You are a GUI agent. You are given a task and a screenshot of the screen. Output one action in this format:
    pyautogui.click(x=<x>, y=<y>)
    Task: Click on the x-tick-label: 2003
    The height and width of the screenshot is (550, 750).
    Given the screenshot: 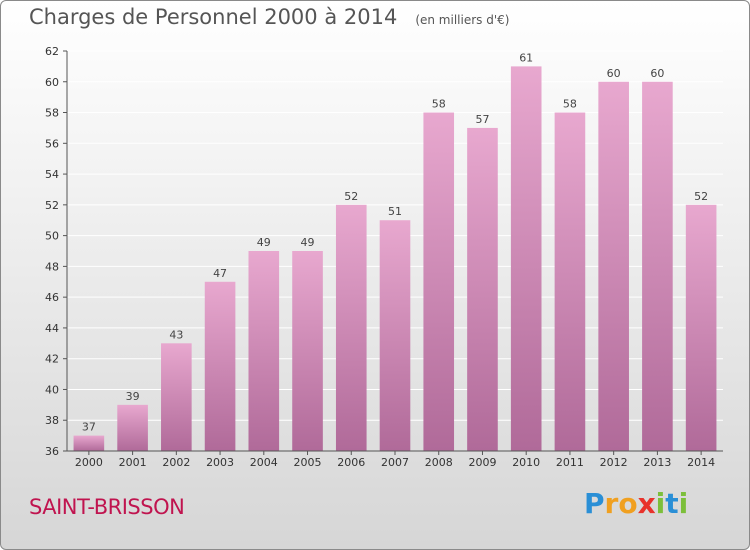 What is the action you would take?
    pyautogui.click(x=220, y=462)
    